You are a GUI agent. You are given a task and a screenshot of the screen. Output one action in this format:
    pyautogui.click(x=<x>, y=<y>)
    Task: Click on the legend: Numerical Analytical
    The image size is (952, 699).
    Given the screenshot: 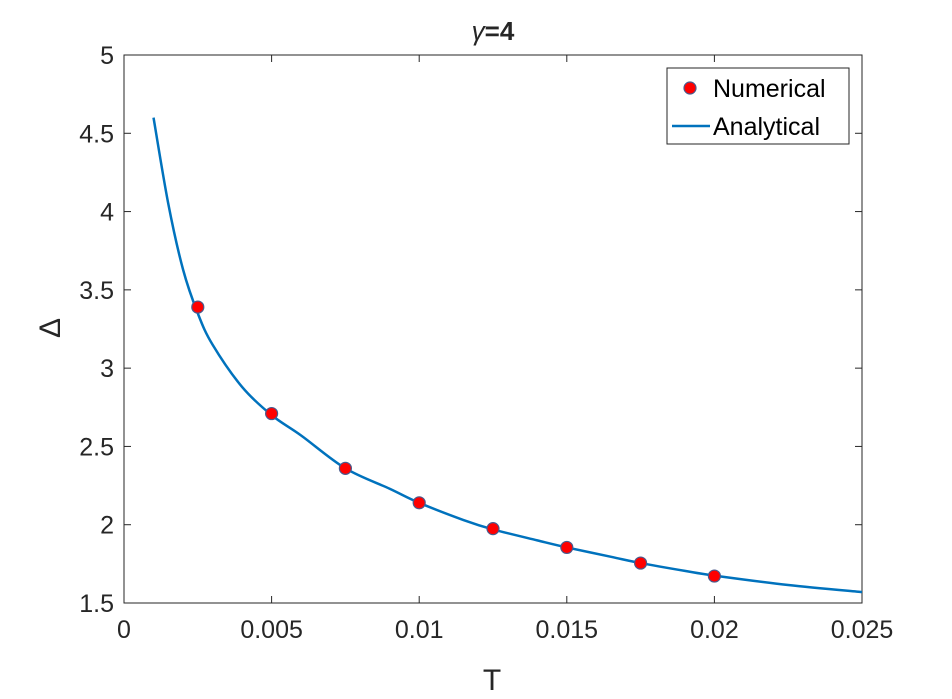 What is the action you would take?
    pyautogui.click(x=758, y=106)
    